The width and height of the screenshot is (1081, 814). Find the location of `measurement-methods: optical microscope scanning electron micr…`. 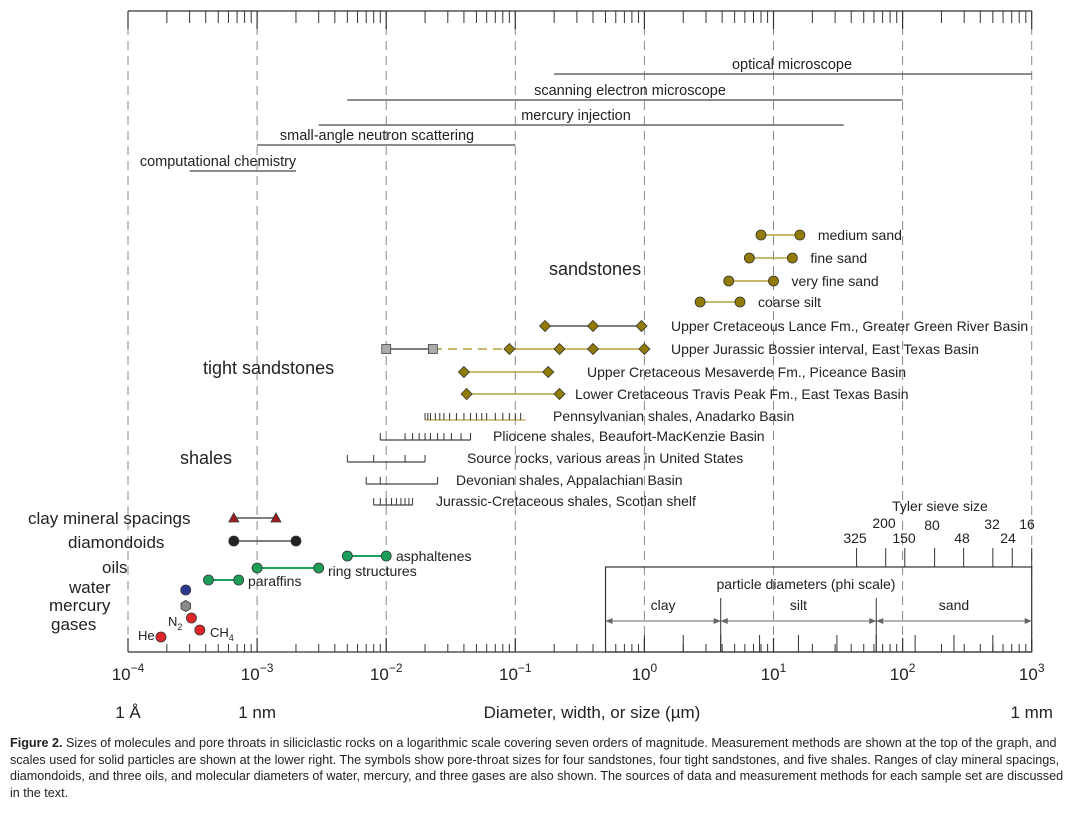

measurement-methods: optical microscope scanning electron micr… is located at coordinates (586, 114).